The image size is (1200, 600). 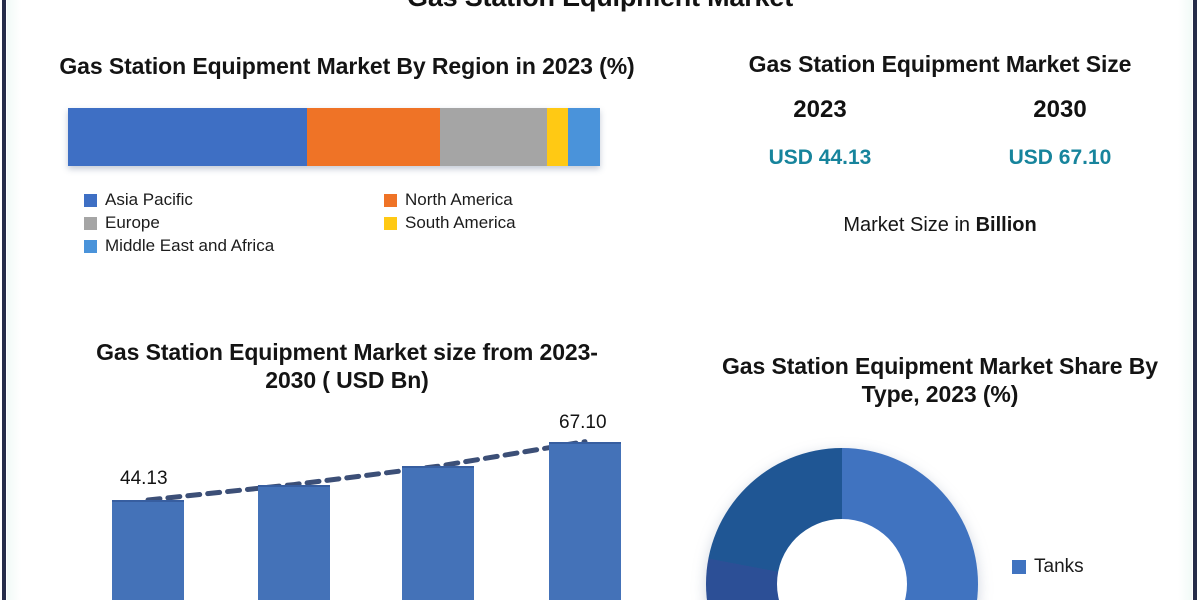 What do you see at coordinates (940, 64) in the screenshot?
I see `market-size-title: Gas Station Equipment Market Size` at bounding box center [940, 64].